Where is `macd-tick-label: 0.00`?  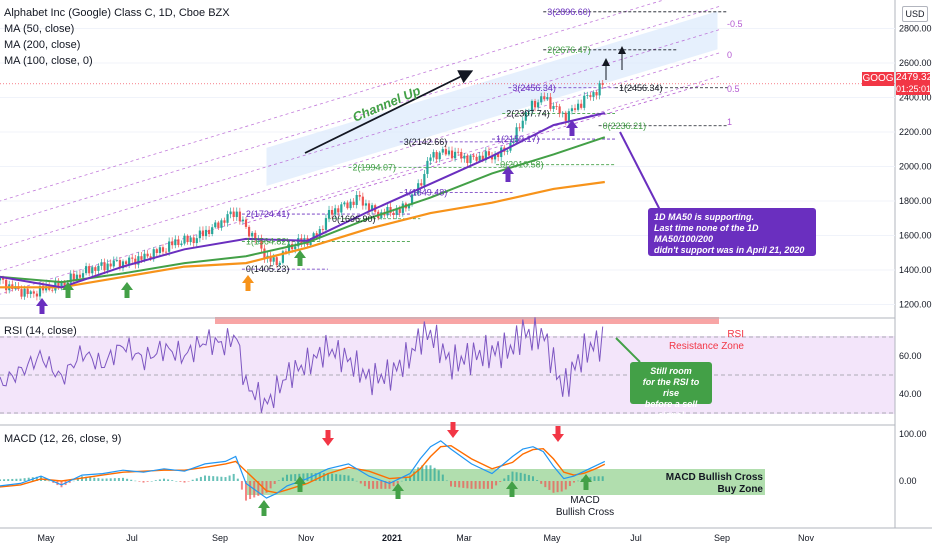
macd-tick-label: 0.00 is located at coordinates (908, 481).